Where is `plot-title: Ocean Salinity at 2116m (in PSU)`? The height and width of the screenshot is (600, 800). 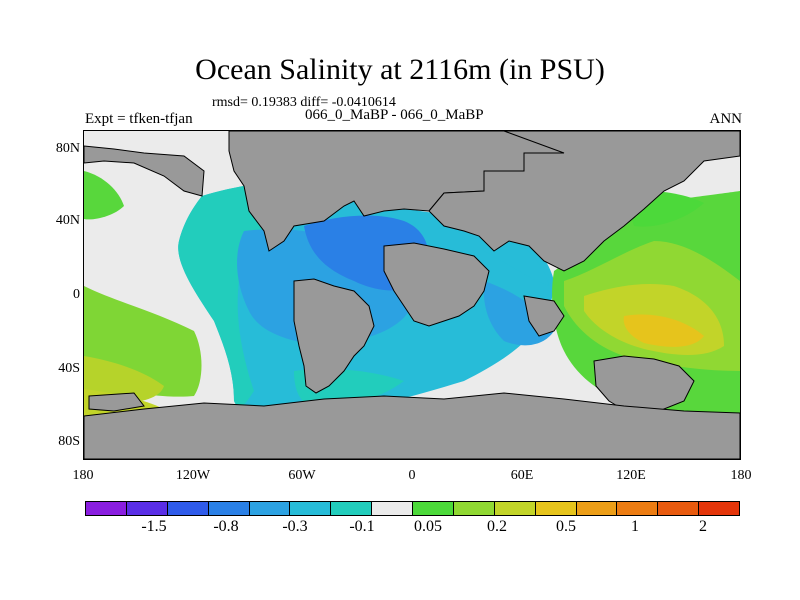 plot-title: Ocean Salinity at 2116m (in PSU) is located at coordinates (400, 69).